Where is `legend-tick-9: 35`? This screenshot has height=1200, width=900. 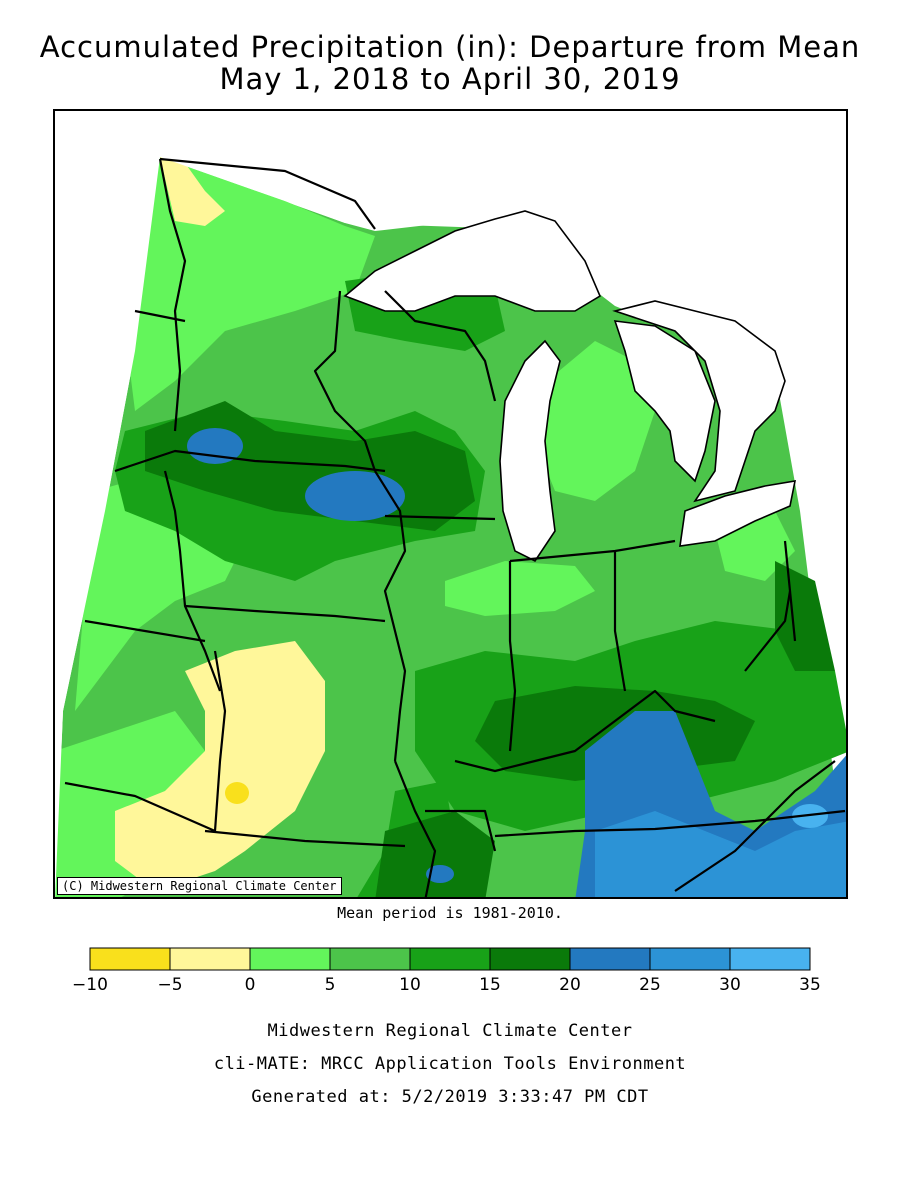
legend-tick-9: 35 is located at coordinates (810, 985).